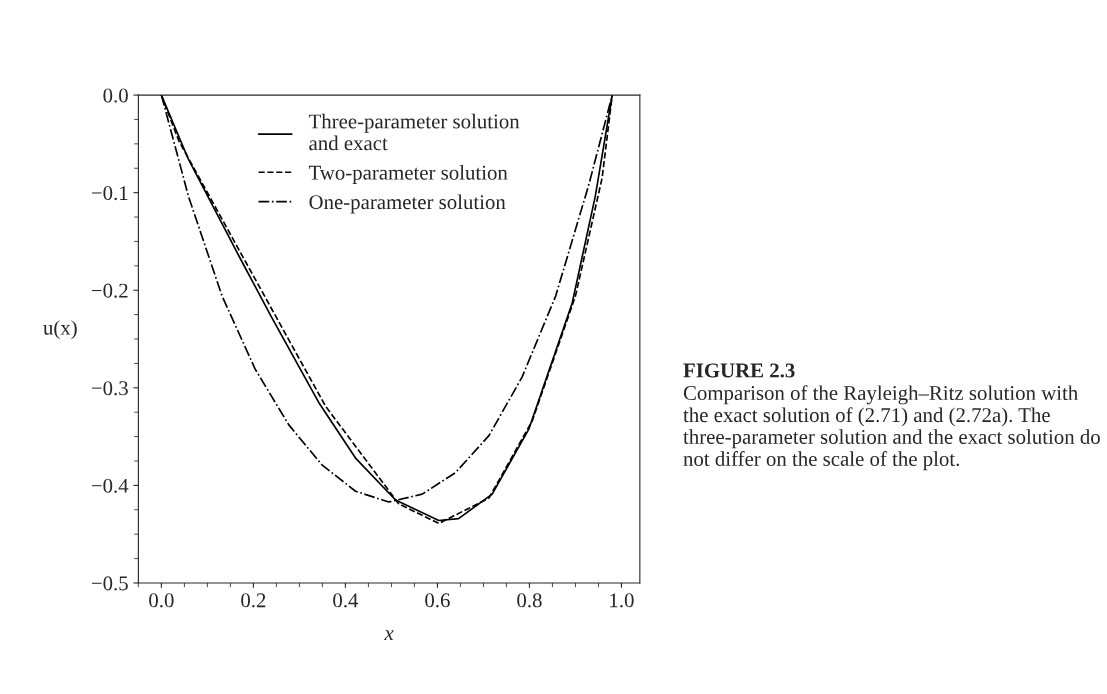 Image resolution: width=1107 pixels, height=694 pixels. Describe the element at coordinates (161, 600) in the screenshot. I see `x-tick-label: 0.0` at that location.